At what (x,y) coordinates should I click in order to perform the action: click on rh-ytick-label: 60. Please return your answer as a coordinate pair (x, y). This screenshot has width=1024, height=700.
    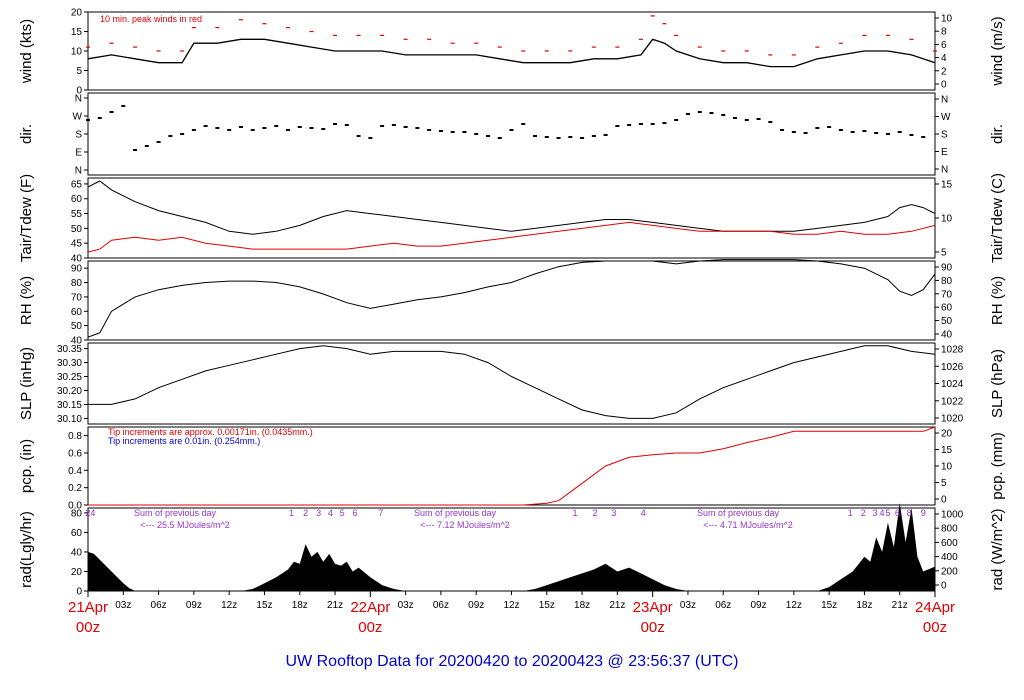
    Looking at the image, I should click on (77, 312).